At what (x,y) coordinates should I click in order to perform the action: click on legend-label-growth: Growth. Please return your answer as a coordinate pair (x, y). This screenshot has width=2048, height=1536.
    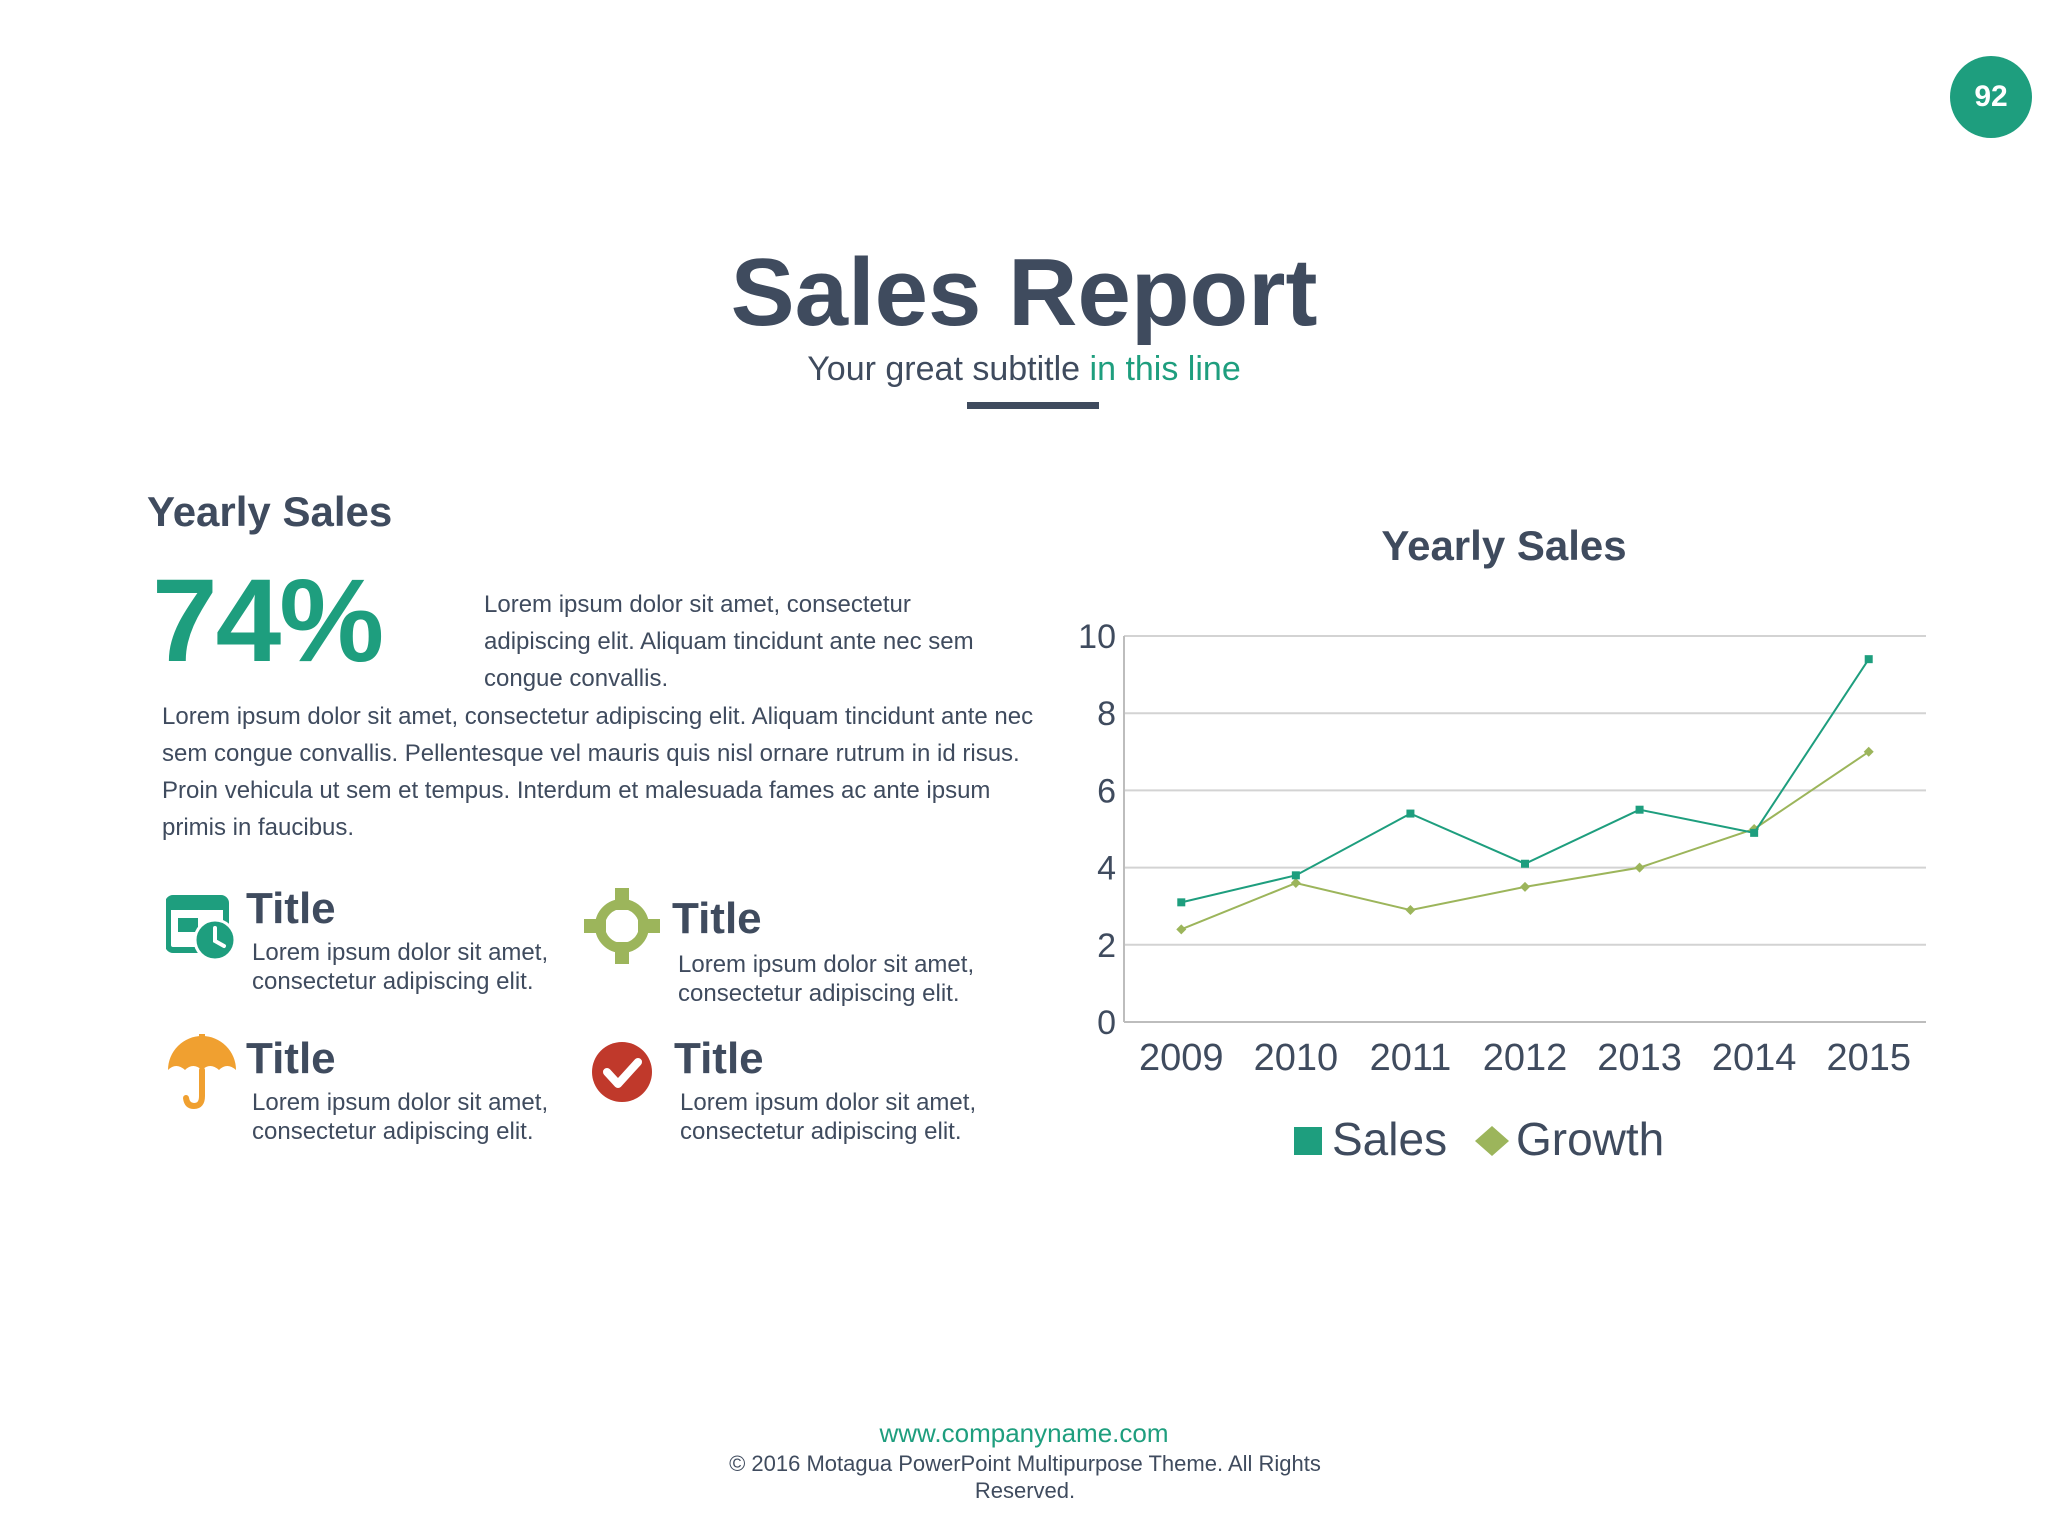
    Looking at the image, I should click on (1590, 1139).